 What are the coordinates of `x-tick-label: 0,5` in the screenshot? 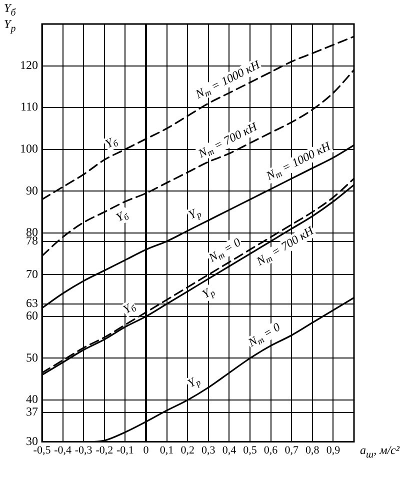 It's located at (250, 450).